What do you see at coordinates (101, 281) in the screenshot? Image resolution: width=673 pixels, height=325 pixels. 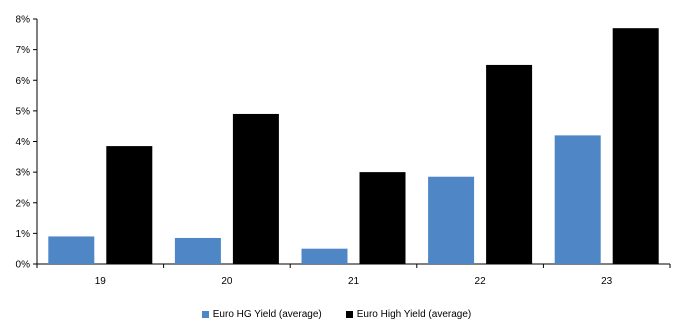 I see `x-tick-label: 19` at bounding box center [101, 281].